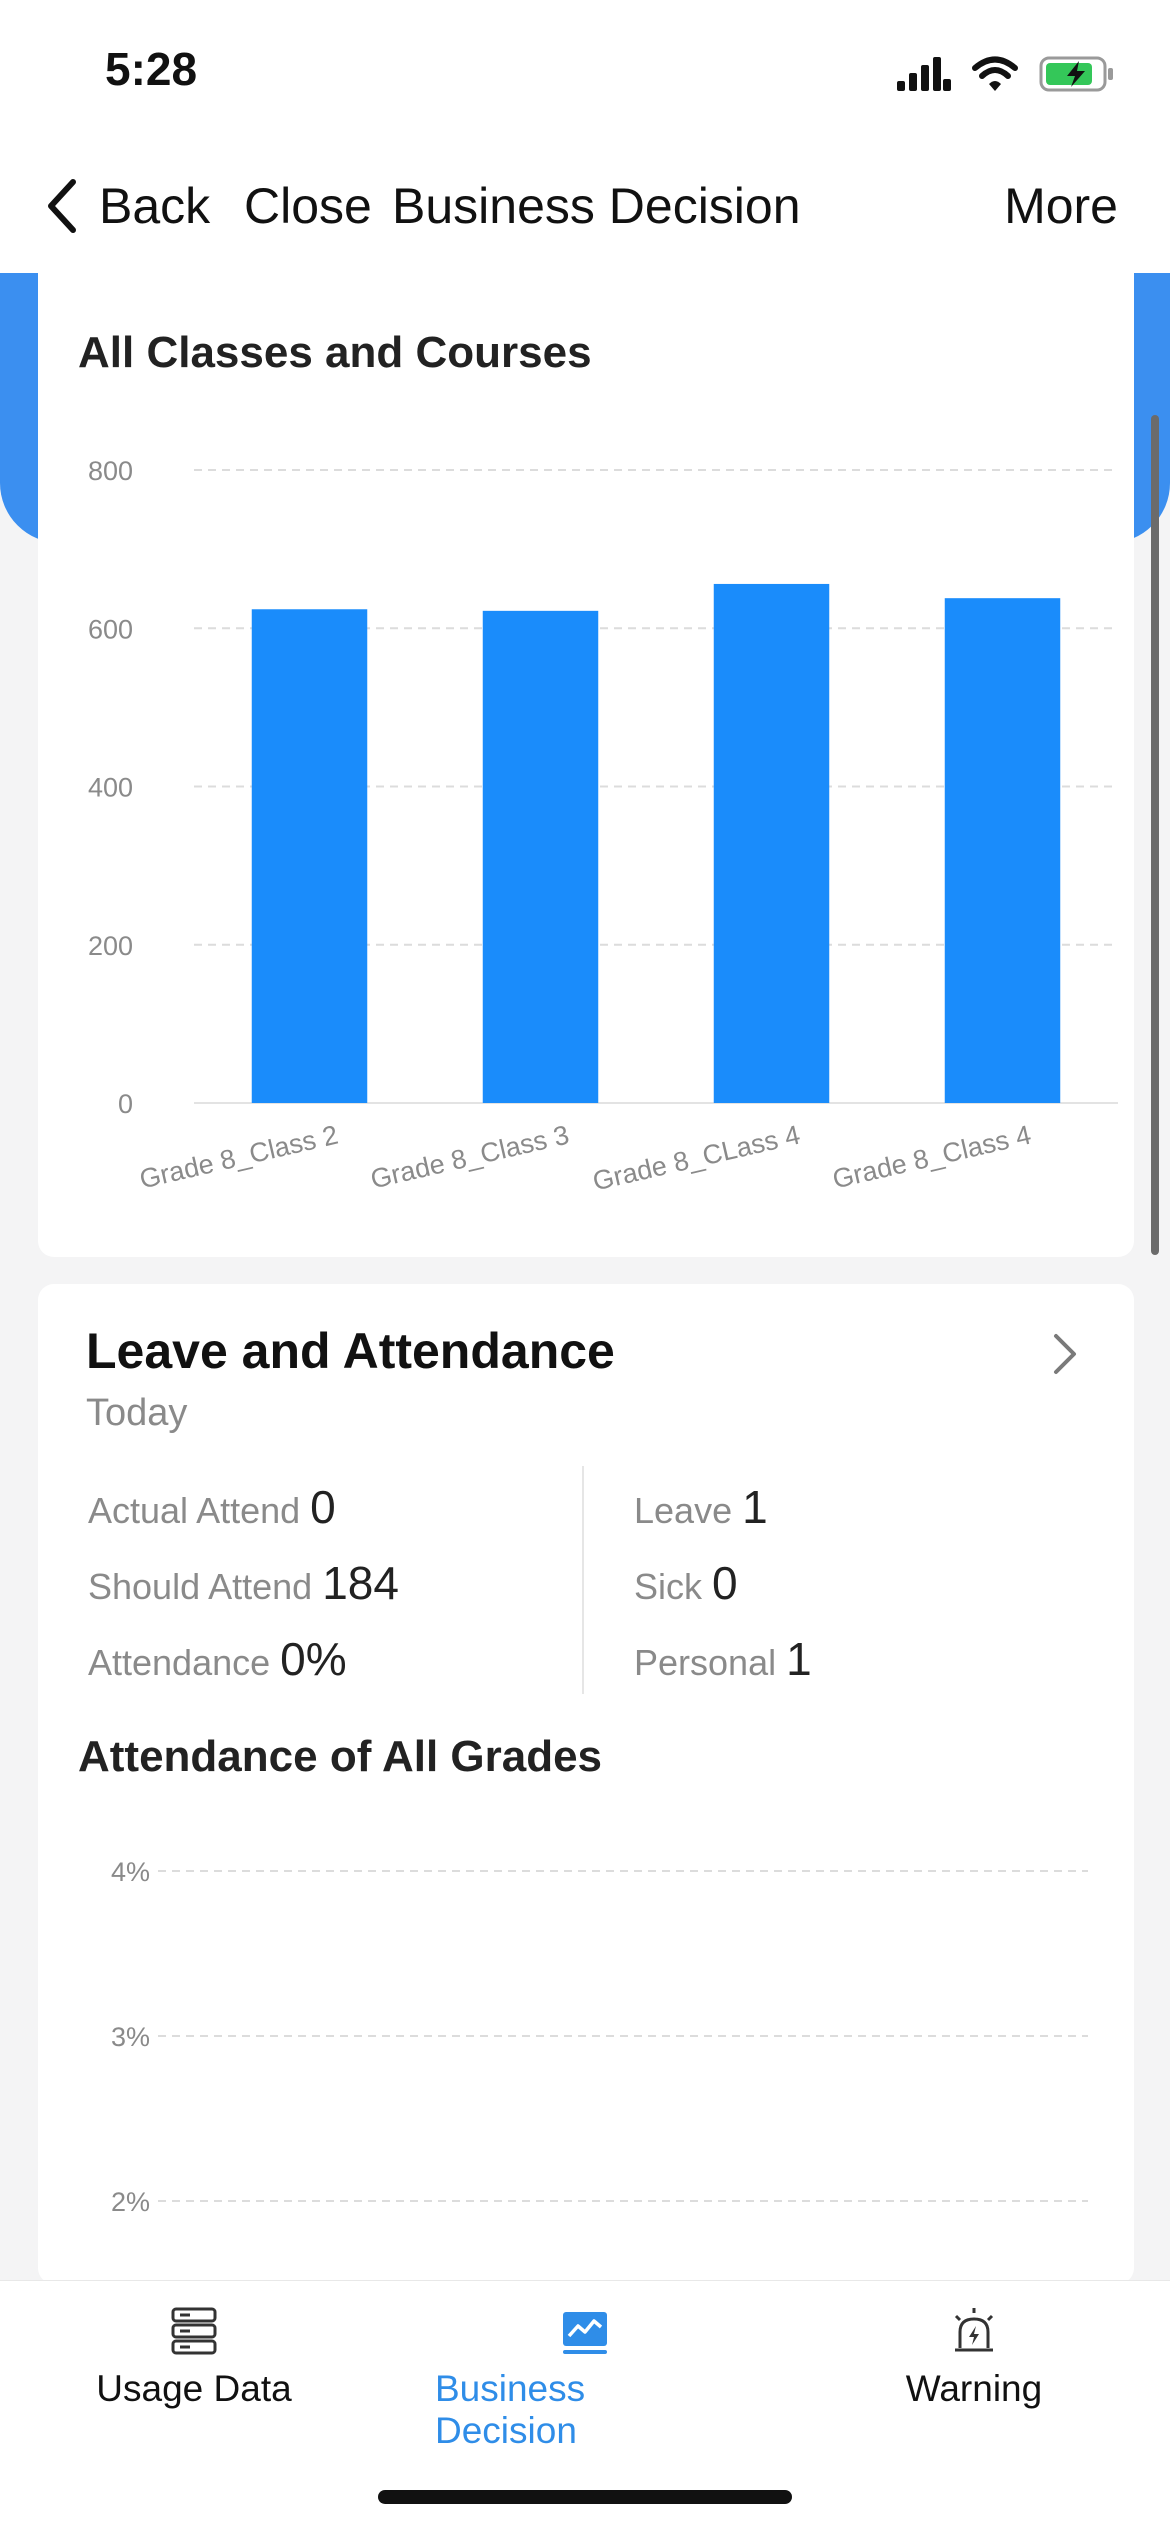 This screenshot has width=1170, height=2533. I want to click on stat-attendance-rate: Attendance 0%, so click(217, 1659).